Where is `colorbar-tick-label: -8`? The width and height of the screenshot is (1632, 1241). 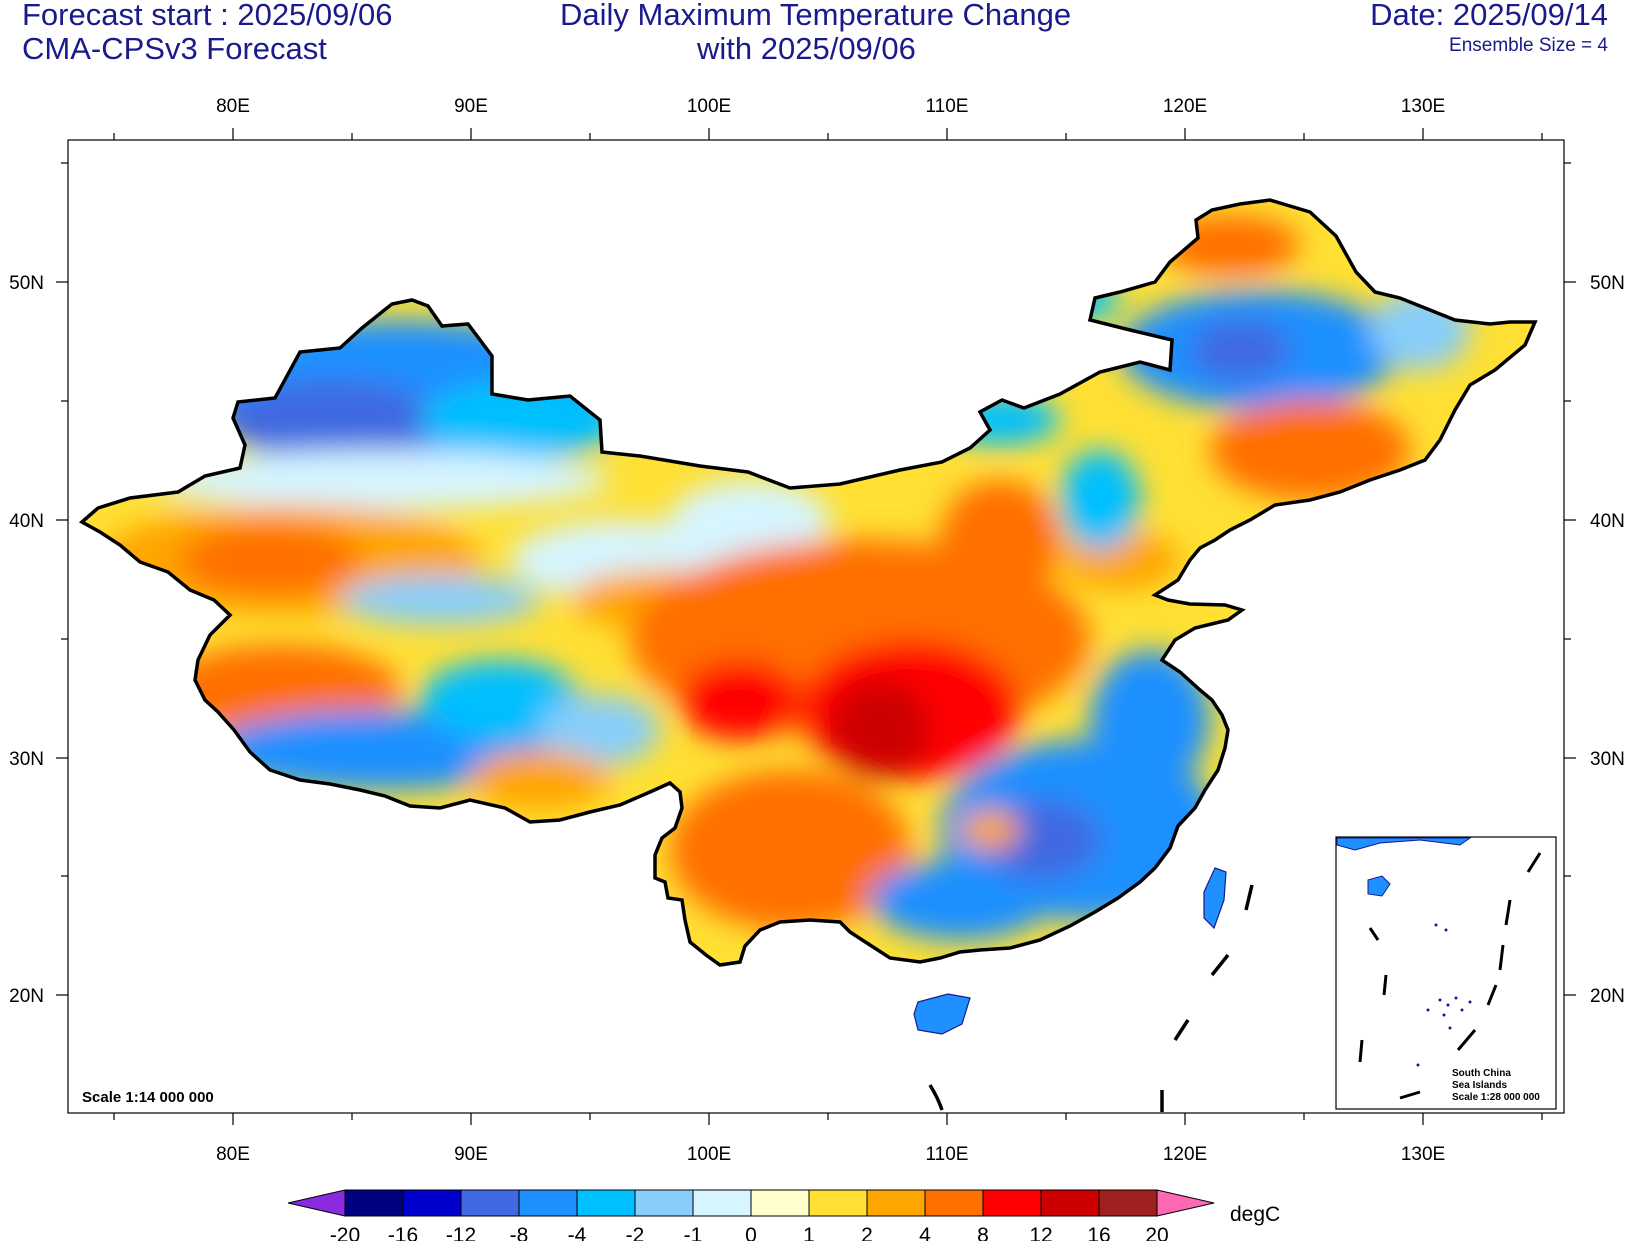
colorbar-tick-label: -8 is located at coordinates (519, 1232).